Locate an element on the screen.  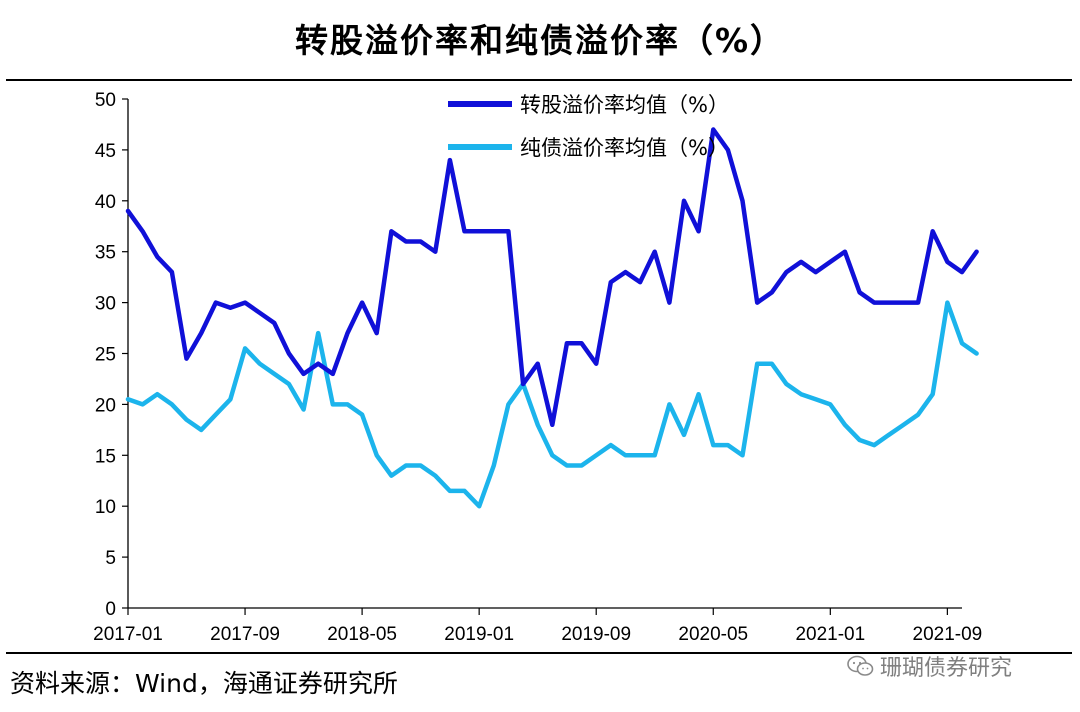
y-tick-label: 5 is located at coordinates (110, 558).